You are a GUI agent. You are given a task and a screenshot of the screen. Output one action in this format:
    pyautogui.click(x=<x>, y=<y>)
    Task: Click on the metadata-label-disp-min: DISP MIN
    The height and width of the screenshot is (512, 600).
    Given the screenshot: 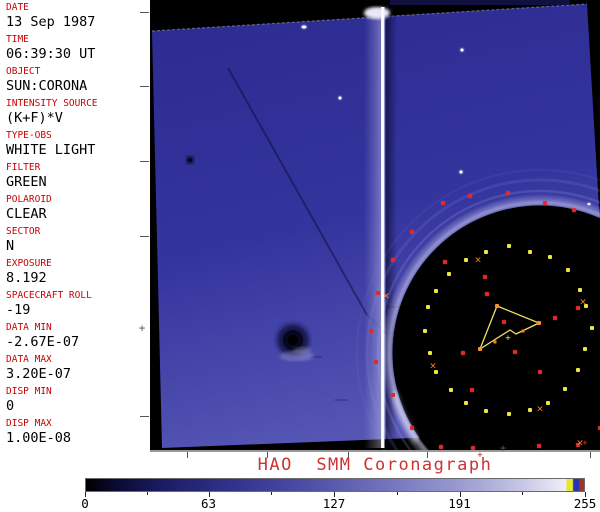 What is the action you would take?
    pyautogui.click(x=29, y=391)
    